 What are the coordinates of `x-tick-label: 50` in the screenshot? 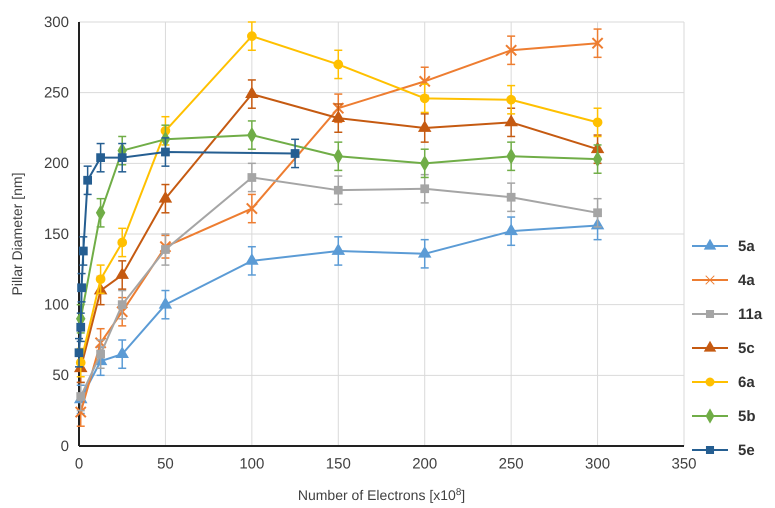 It's located at (165, 464).